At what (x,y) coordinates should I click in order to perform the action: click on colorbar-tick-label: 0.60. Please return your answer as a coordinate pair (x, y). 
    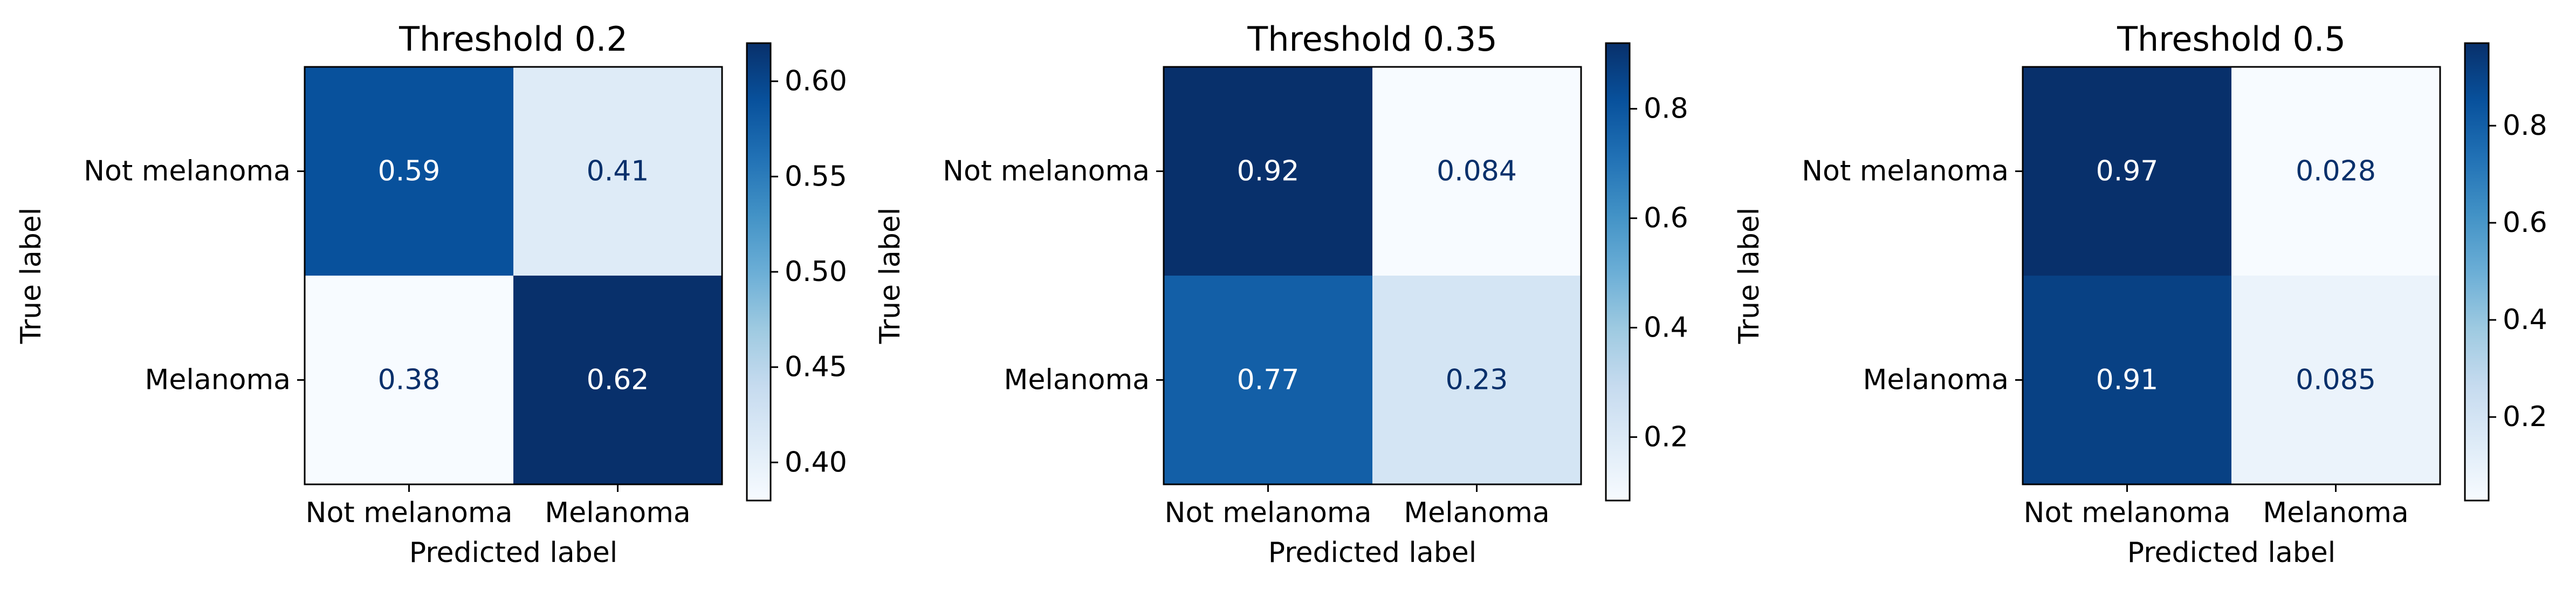
    Looking at the image, I should click on (816, 81).